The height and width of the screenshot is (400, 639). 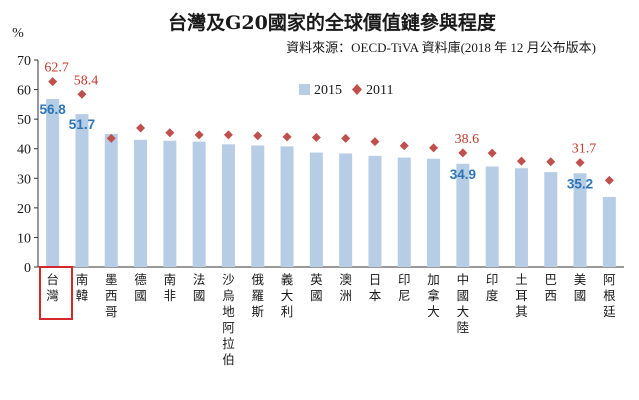 What do you see at coordinates (441, 47) in the screenshot?
I see `chart-subtitle: 資料來源：OECD-TiVA 資料庫(2018 年 12 月公布版本)` at bounding box center [441, 47].